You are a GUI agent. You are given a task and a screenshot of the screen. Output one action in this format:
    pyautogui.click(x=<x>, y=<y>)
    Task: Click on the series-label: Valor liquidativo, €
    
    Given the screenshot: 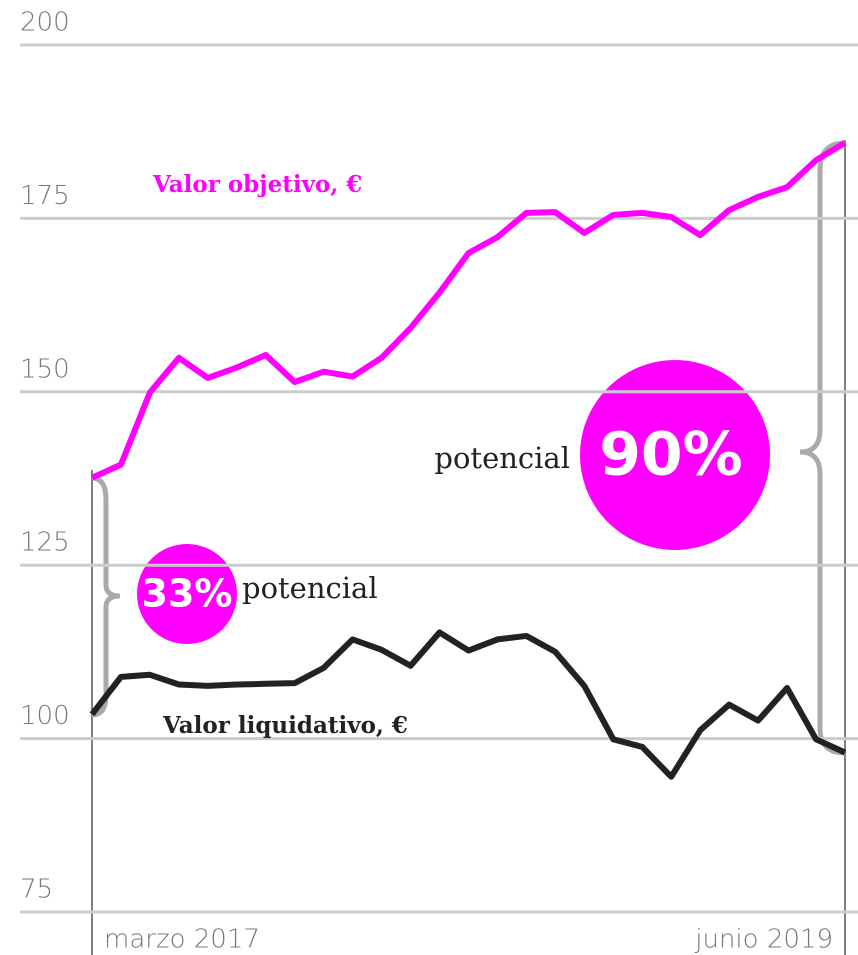 What is the action you would take?
    pyautogui.click(x=285, y=725)
    